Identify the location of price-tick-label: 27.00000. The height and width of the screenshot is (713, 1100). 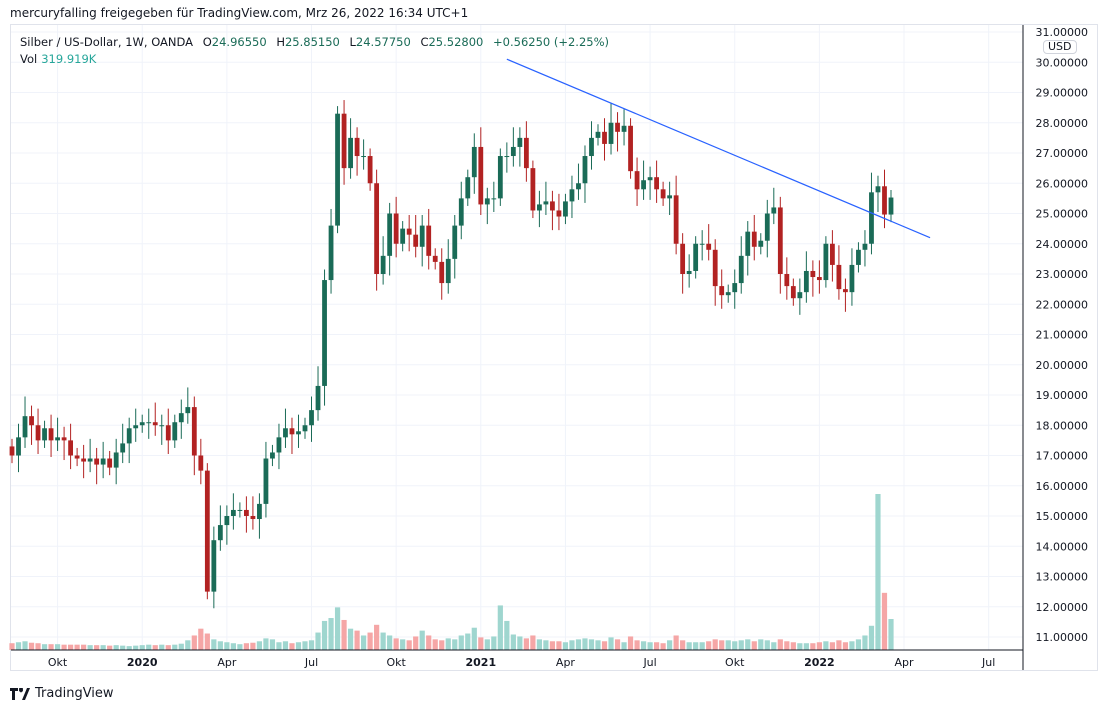
(1062, 153).